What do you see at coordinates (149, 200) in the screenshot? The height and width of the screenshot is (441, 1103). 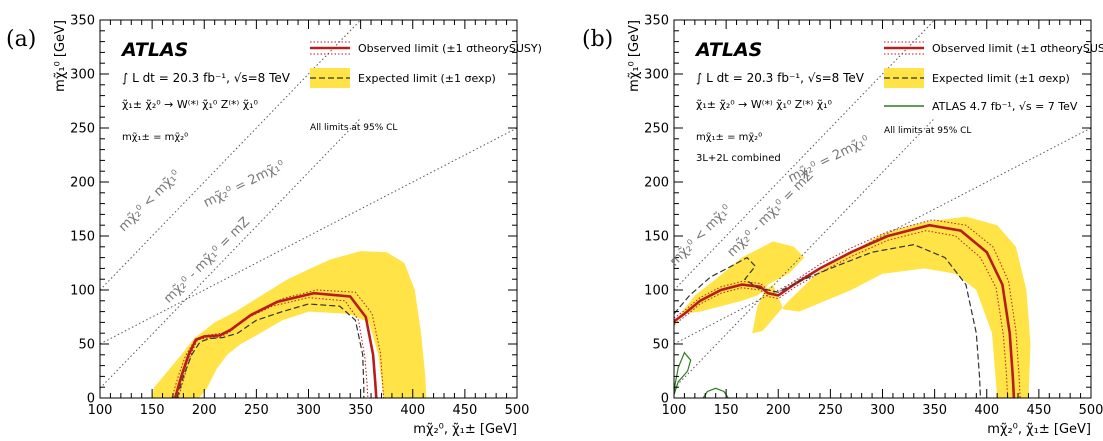 I see `kinematic-label-1: mχ̃₂⁰ < mχ̃₁⁰` at bounding box center [149, 200].